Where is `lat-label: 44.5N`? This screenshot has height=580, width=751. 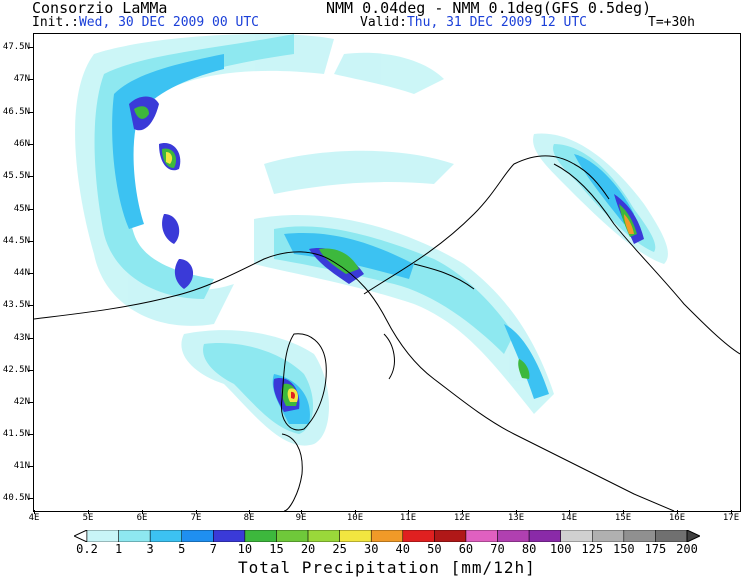
lat-label: 44.5N is located at coordinates (16, 241).